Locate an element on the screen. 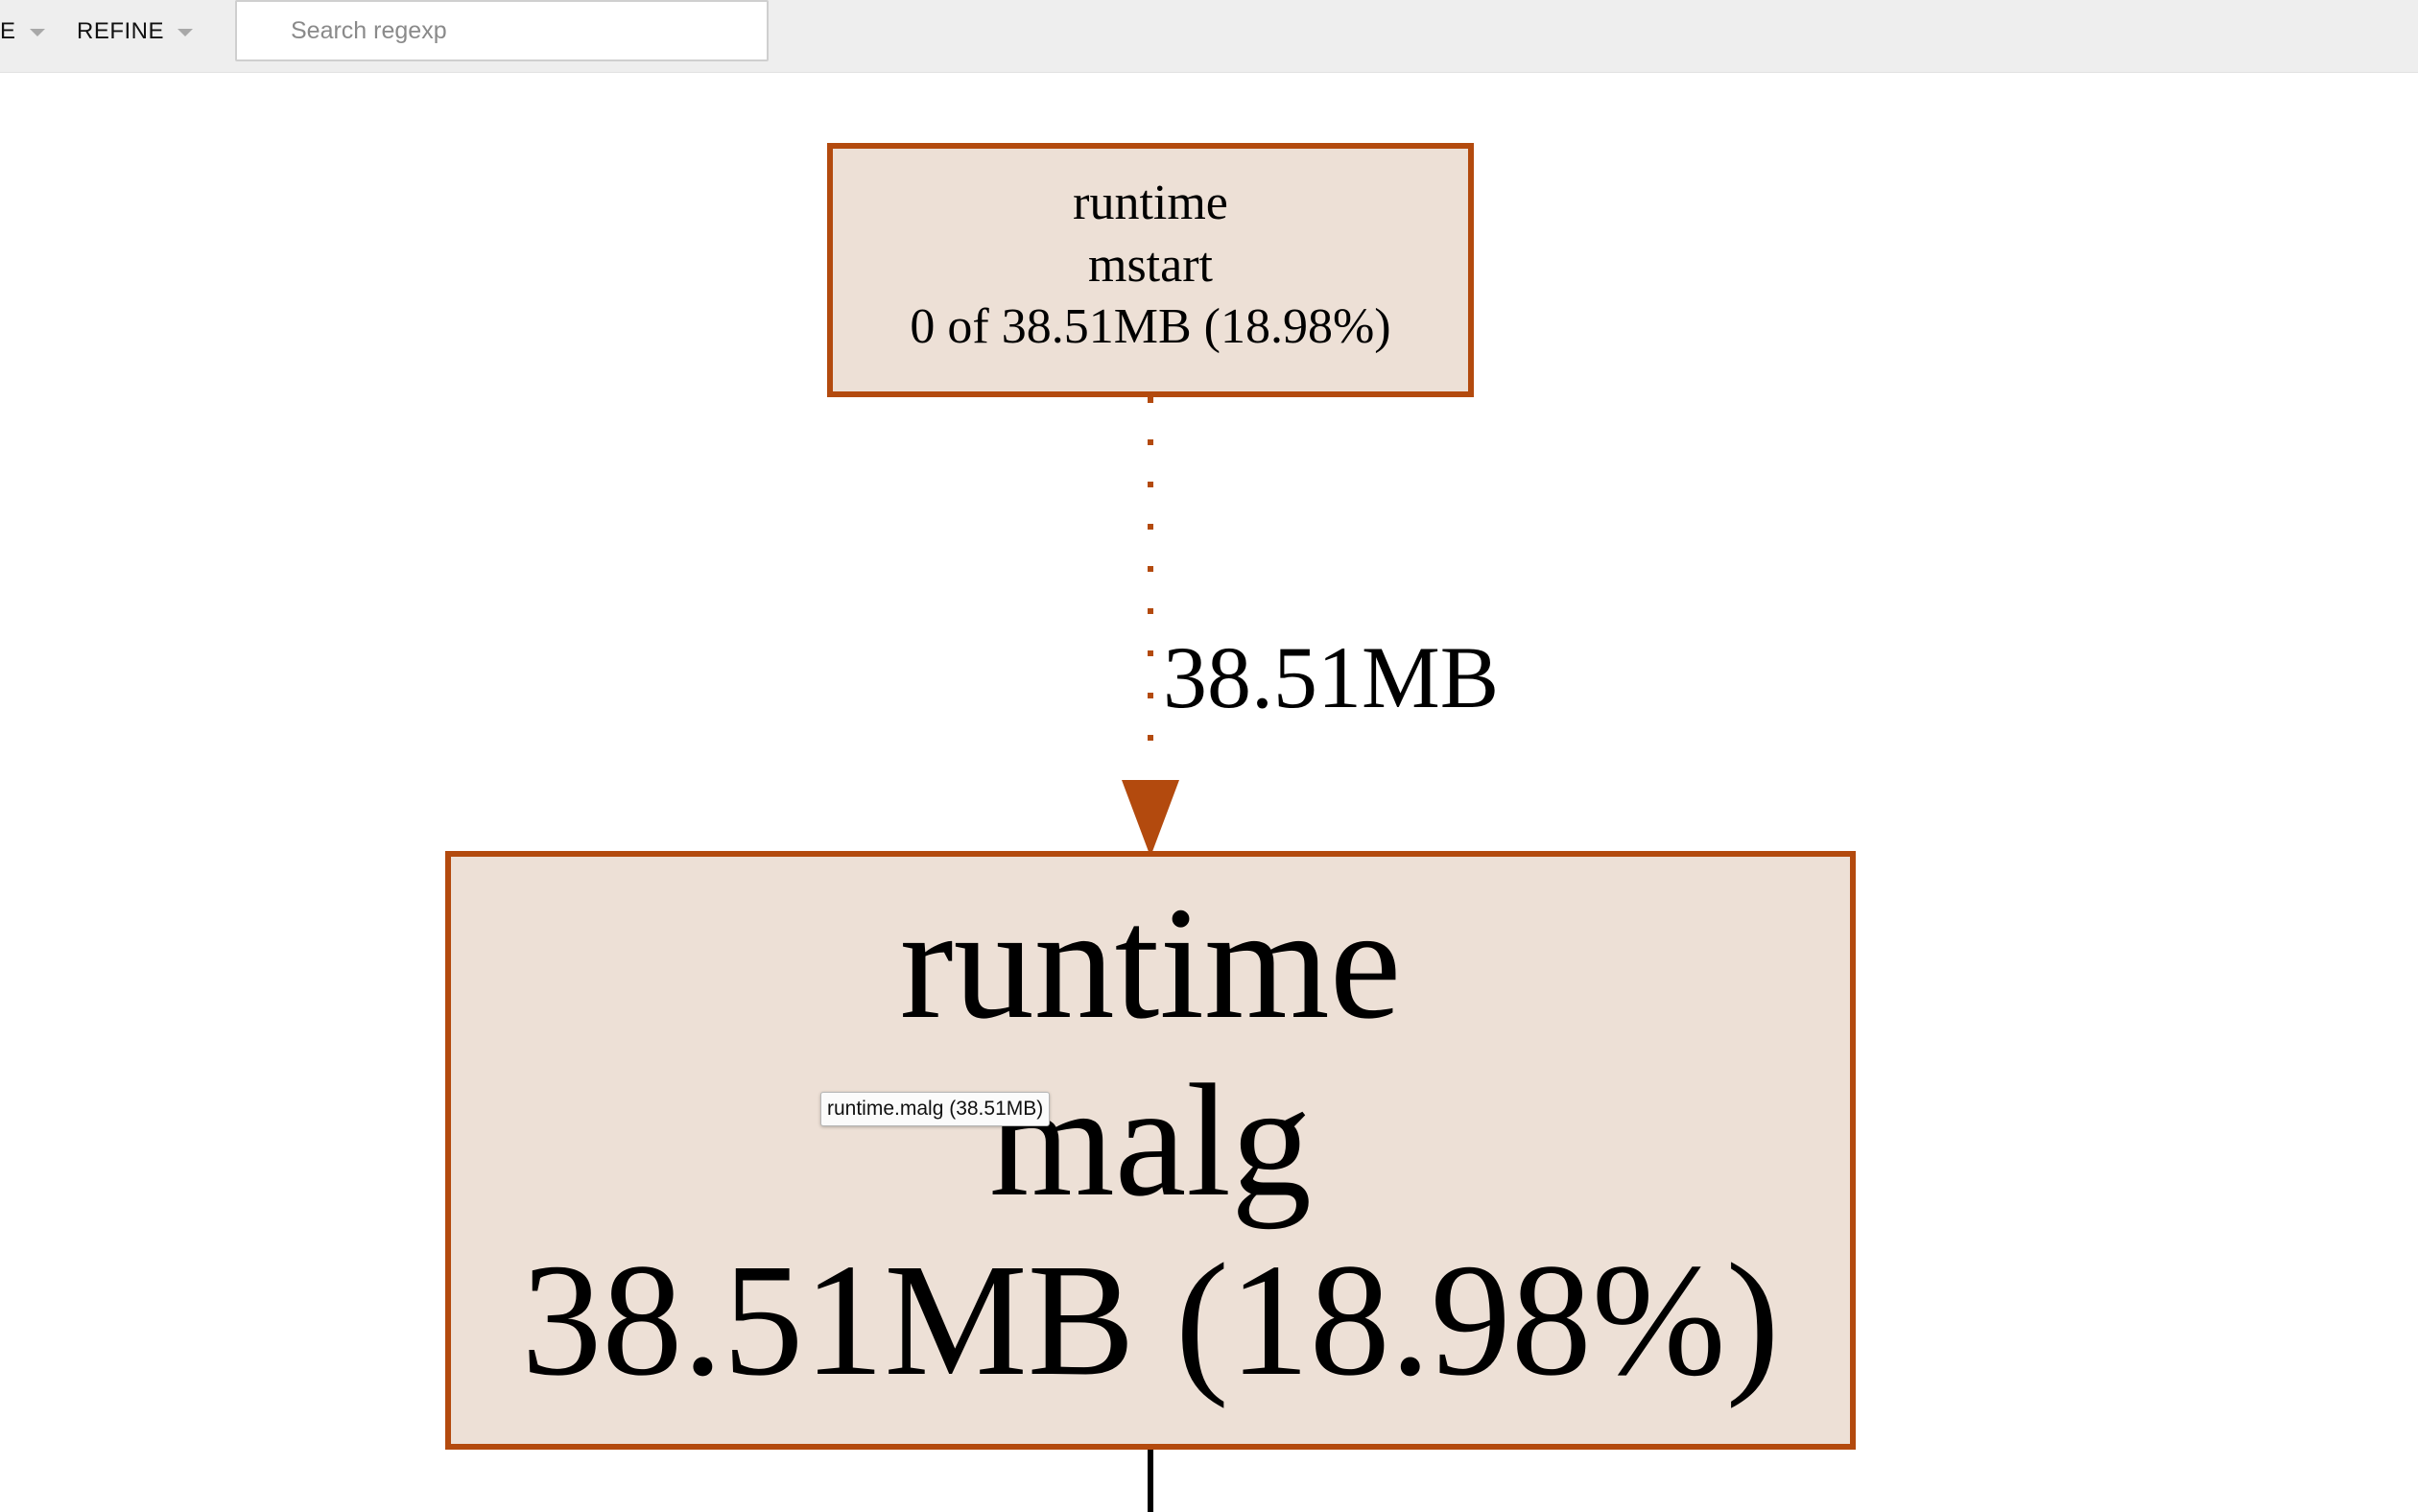 The image size is (2418, 1512). view-menu-label: E is located at coordinates (8, 31).